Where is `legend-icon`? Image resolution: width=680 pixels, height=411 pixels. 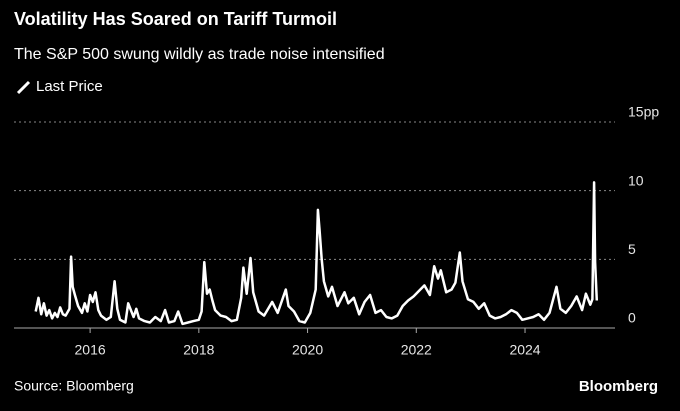
legend-icon is located at coordinates (23, 87).